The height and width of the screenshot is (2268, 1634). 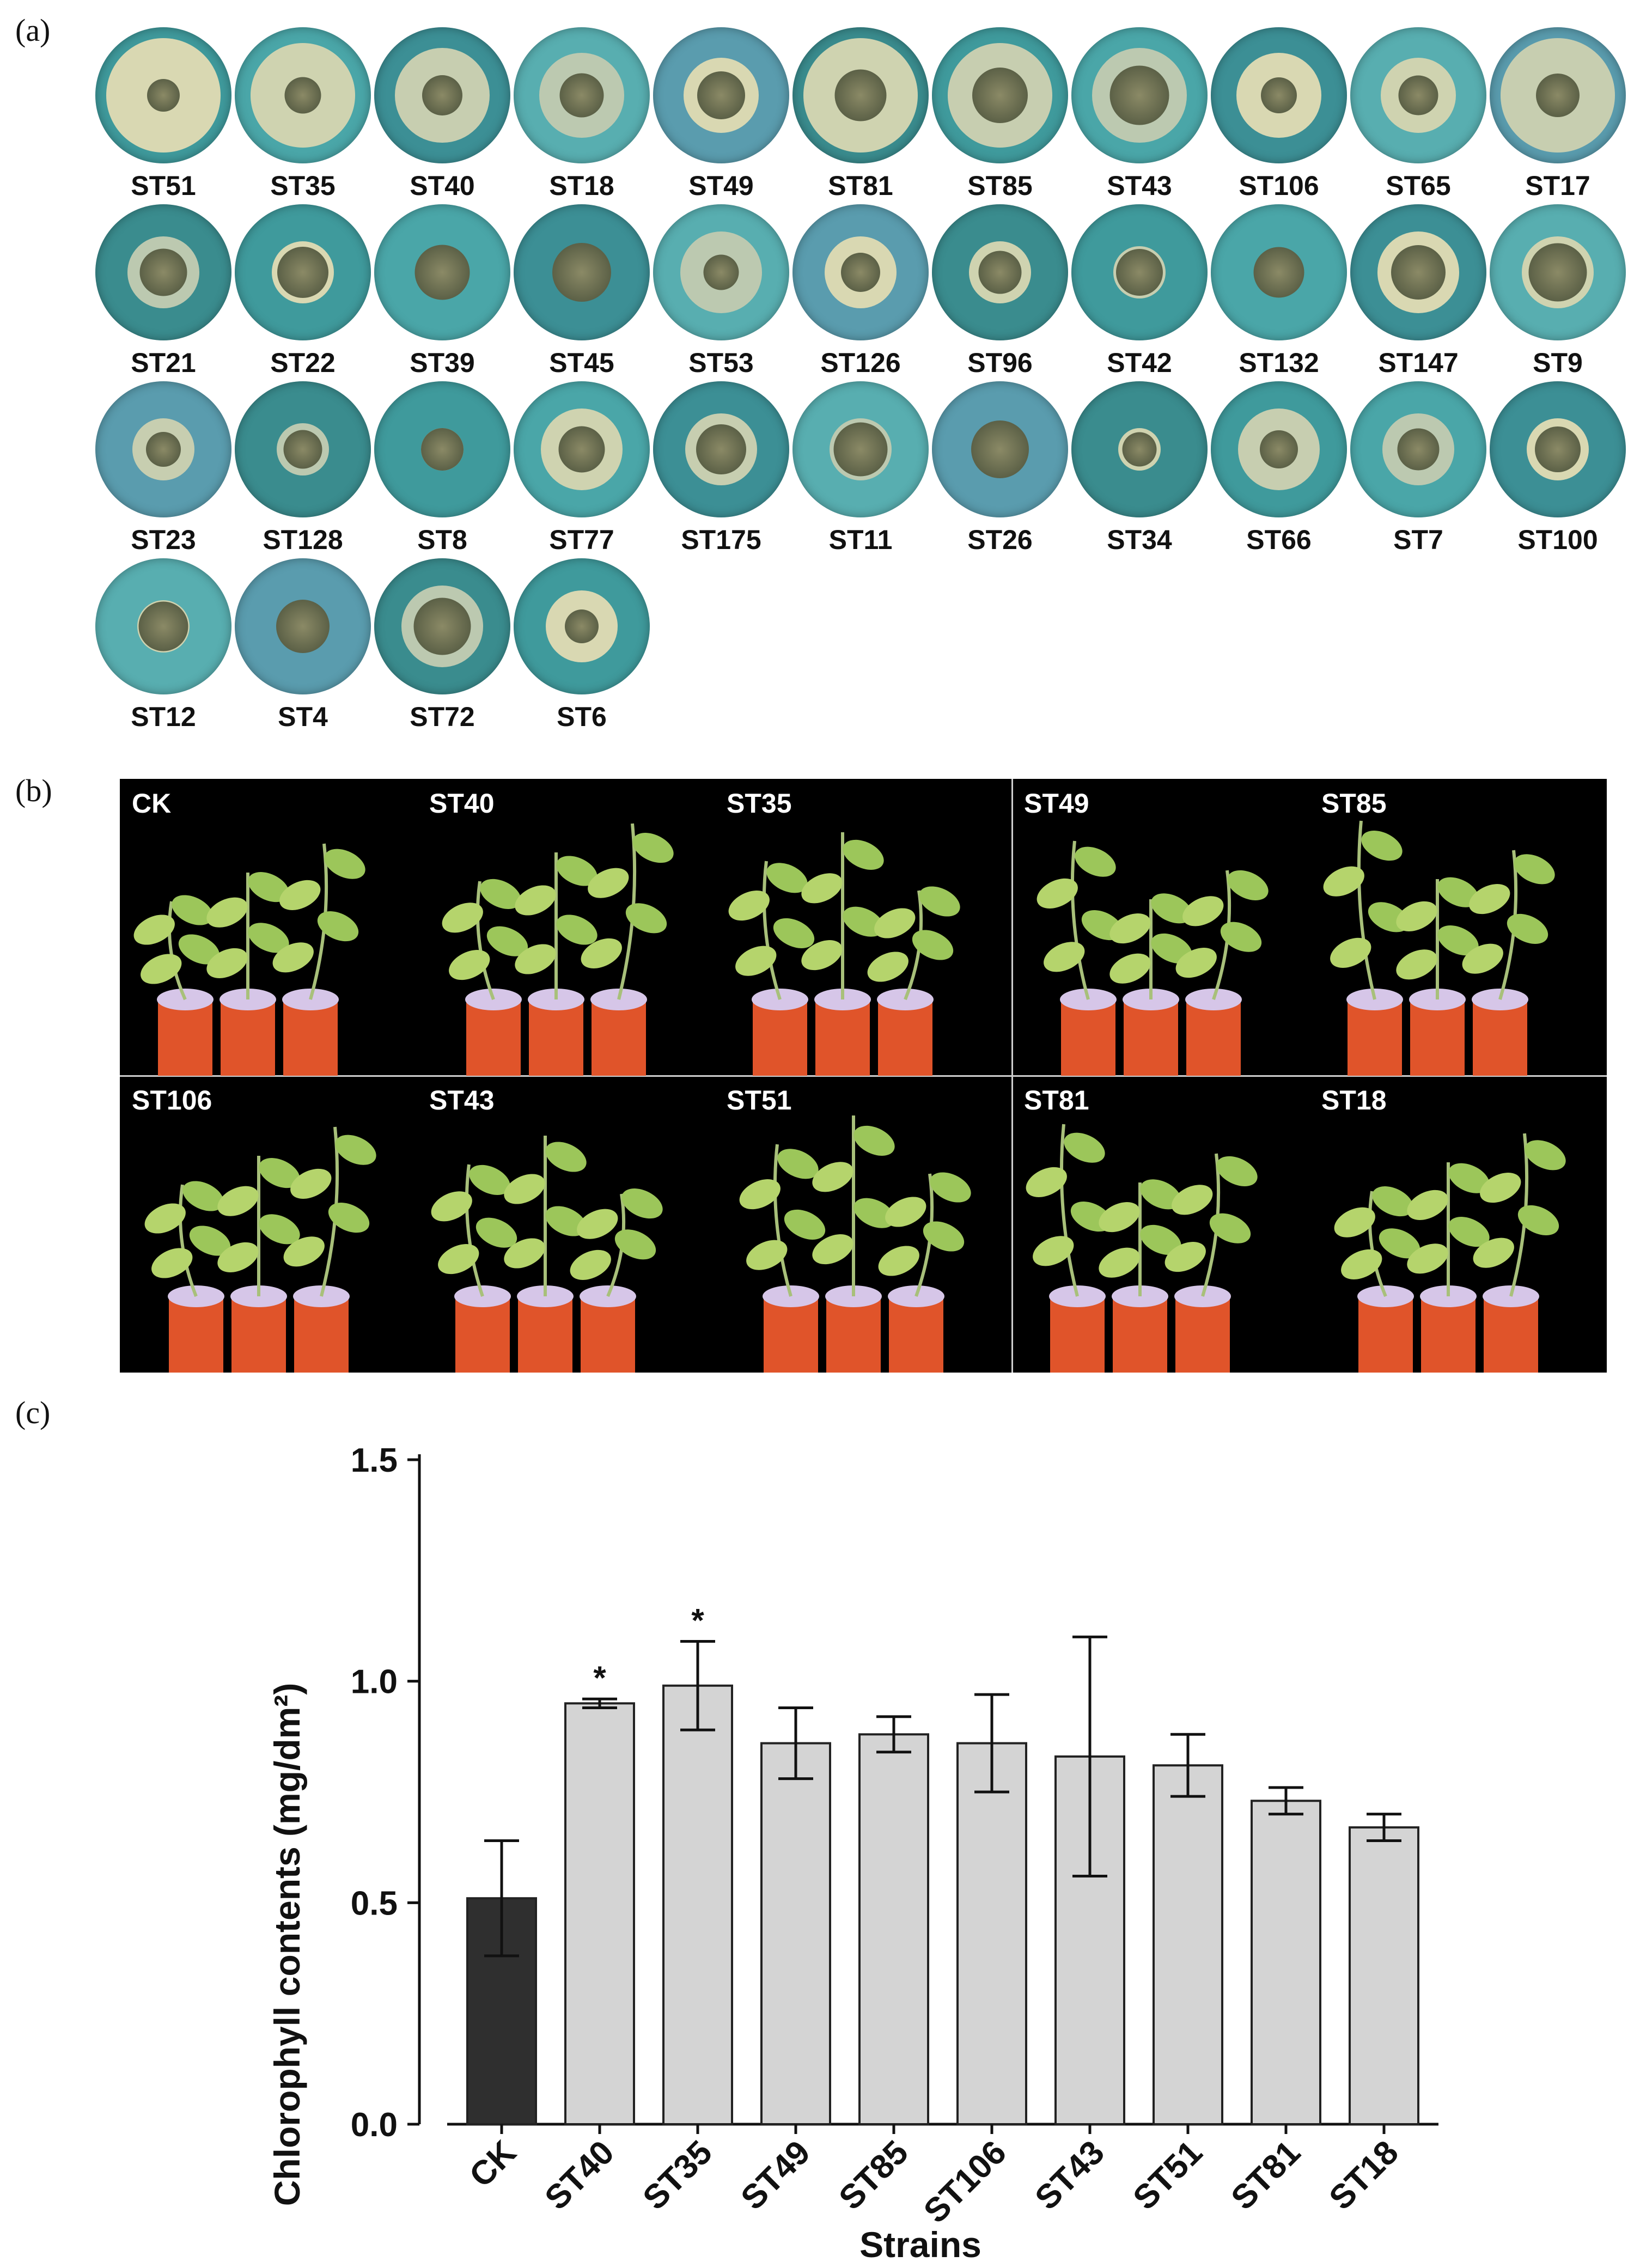 I want to click on significance-marker: *, so click(x=697, y=1620).